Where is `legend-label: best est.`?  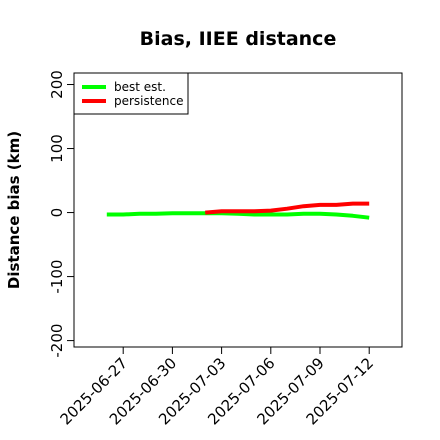 legend-label: best est. is located at coordinates (140, 87).